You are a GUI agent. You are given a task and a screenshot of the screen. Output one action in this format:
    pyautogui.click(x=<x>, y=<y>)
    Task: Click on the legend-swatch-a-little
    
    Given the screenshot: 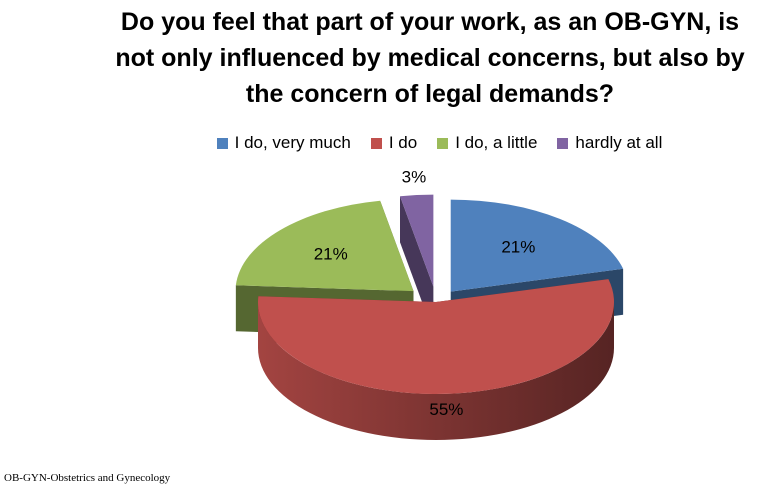 What is the action you would take?
    pyautogui.click(x=443, y=143)
    